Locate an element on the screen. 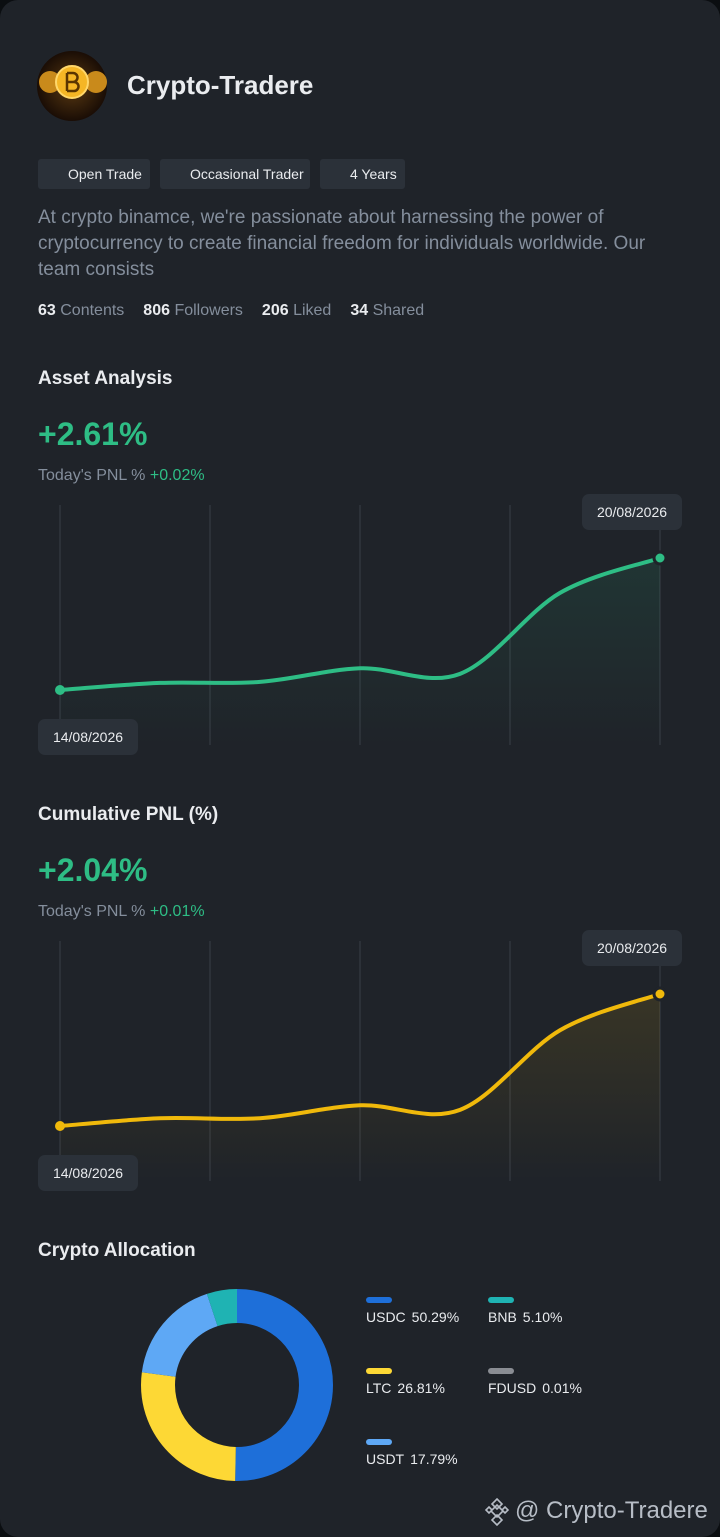  section-title: Asset Analysis is located at coordinates (105, 378).